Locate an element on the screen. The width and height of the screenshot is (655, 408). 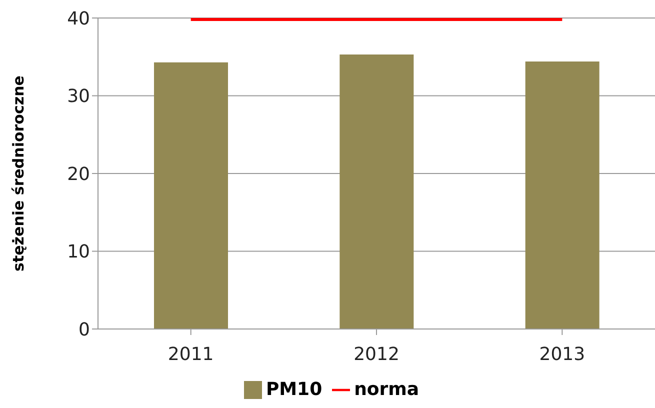
y-tick-label: 30 is located at coordinates (78, 97).